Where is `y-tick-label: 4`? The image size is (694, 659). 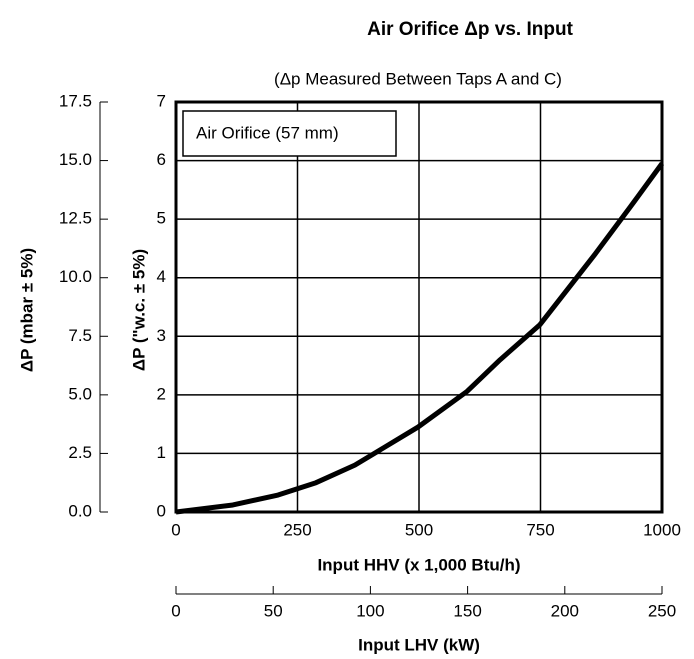 y-tick-label: 4 is located at coordinates (161, 276).